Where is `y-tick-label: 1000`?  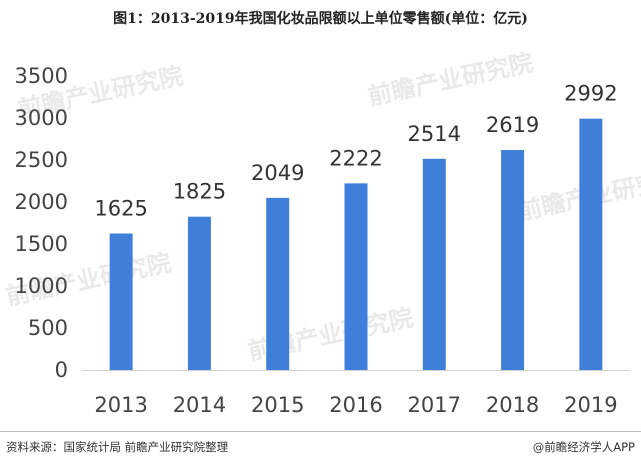 y-tick-label: 1000 is located at coordinates (41, 286).